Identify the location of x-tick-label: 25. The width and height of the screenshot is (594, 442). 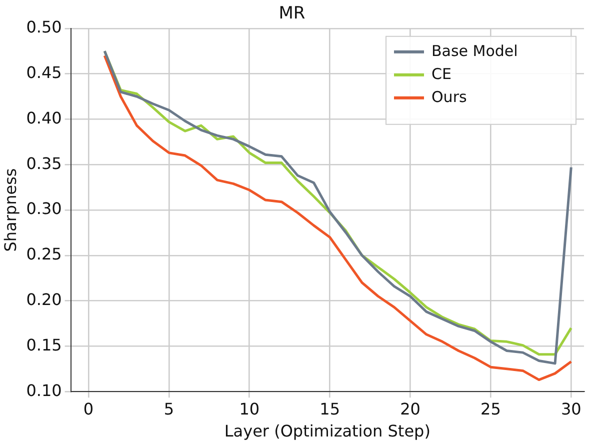
(490, 408).